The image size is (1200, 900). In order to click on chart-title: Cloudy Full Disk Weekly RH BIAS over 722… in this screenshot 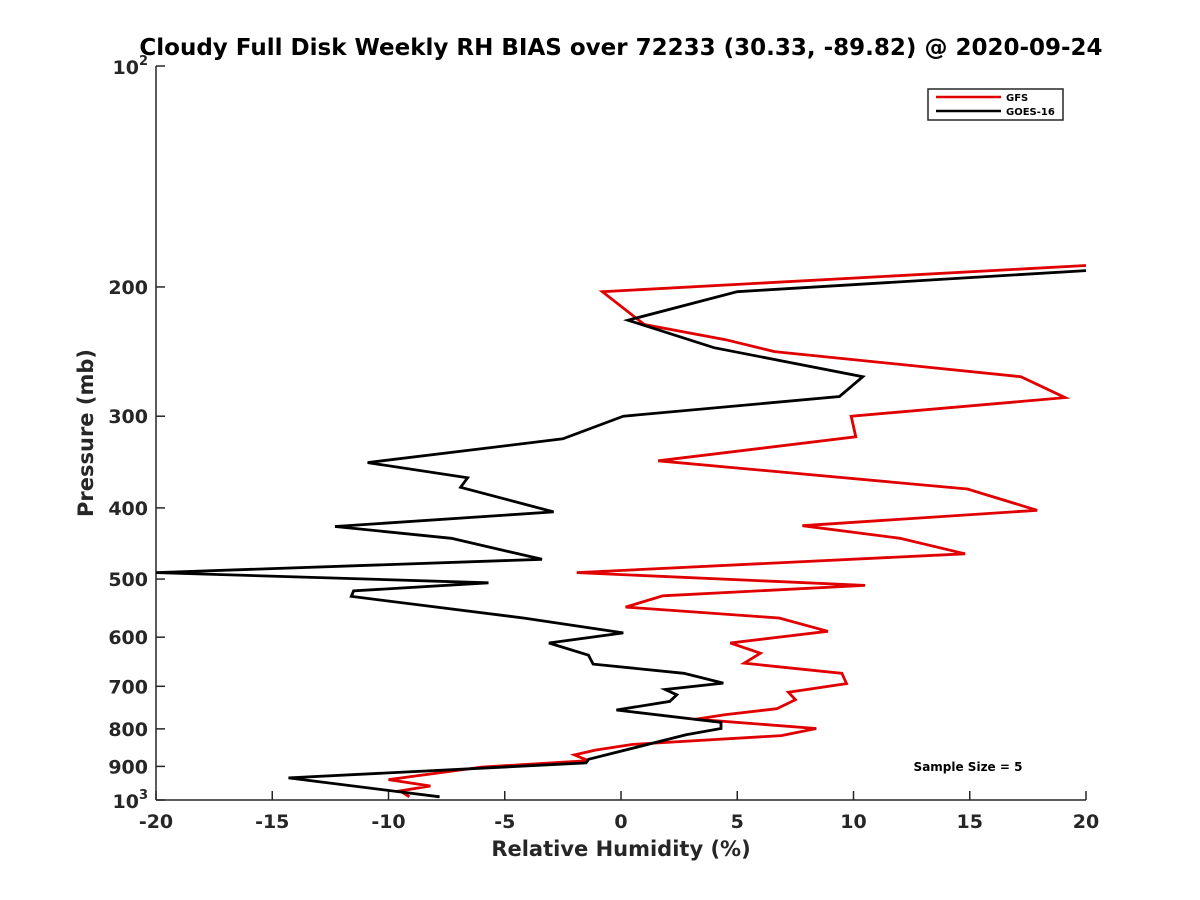, I will do `click(620, 48)`.